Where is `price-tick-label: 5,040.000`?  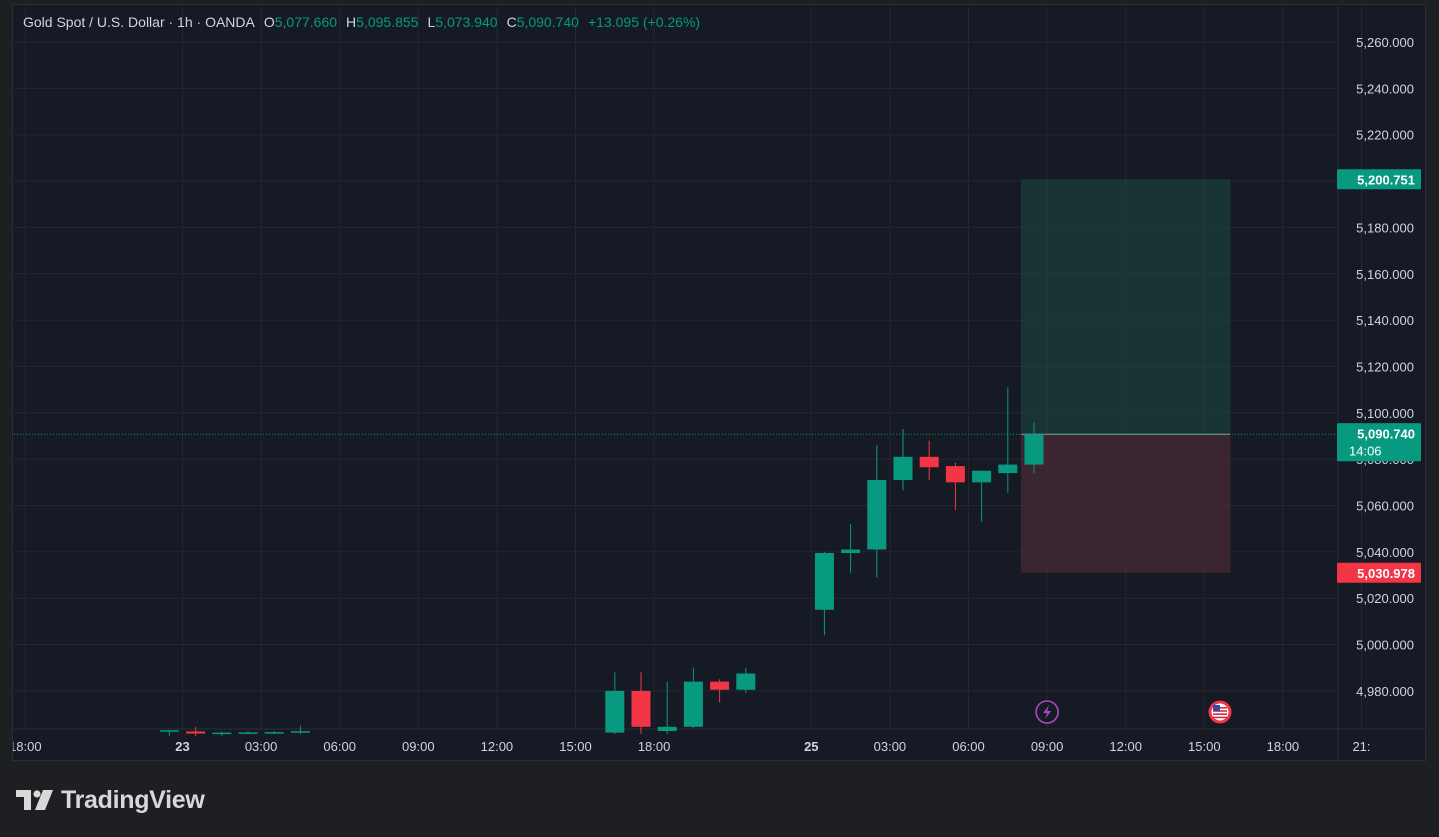 price-tick-label: 5,040.000 is located at coordinates (1385, 552).